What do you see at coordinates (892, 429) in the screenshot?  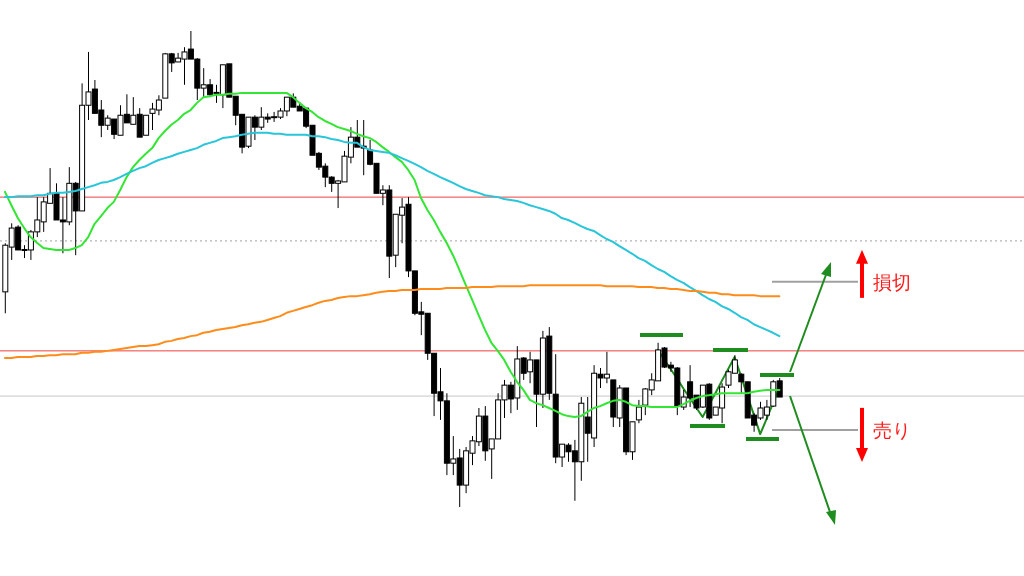 I see `ref-line-label: 売り` at bounding box center [892, 429].